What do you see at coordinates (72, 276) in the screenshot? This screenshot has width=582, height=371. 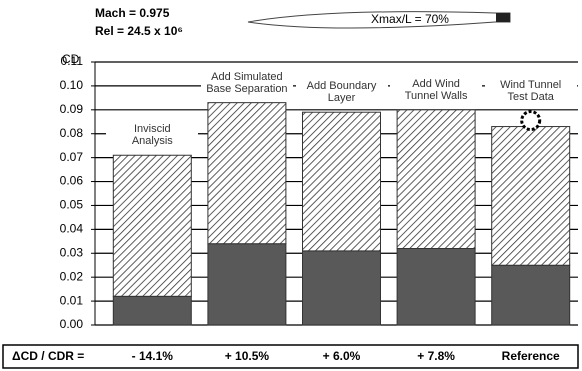 I see `y-tick-label: 0.02` at bounding box center [72, 276].